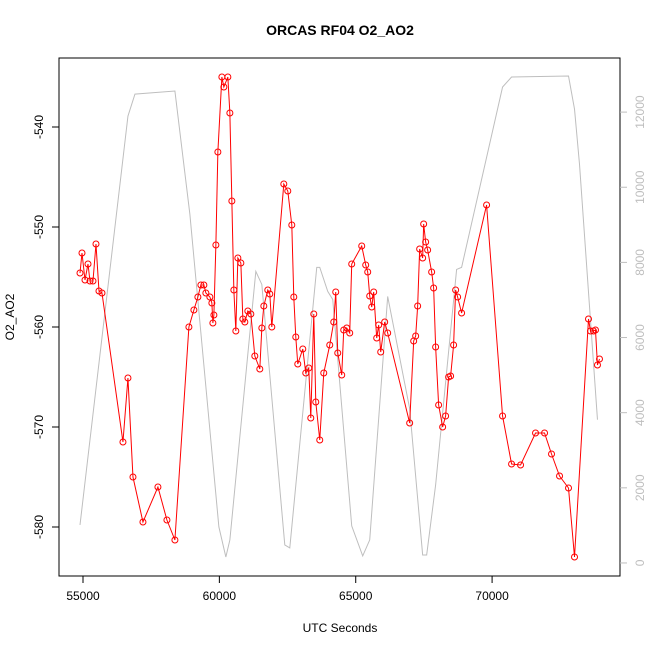 Image resolution: width=650 pixels, height=650 pixels. What do you see at coordinates (220, 596) in the screenshot?
I see `x-tick-label: 60000` at bounding box center [220, 596].